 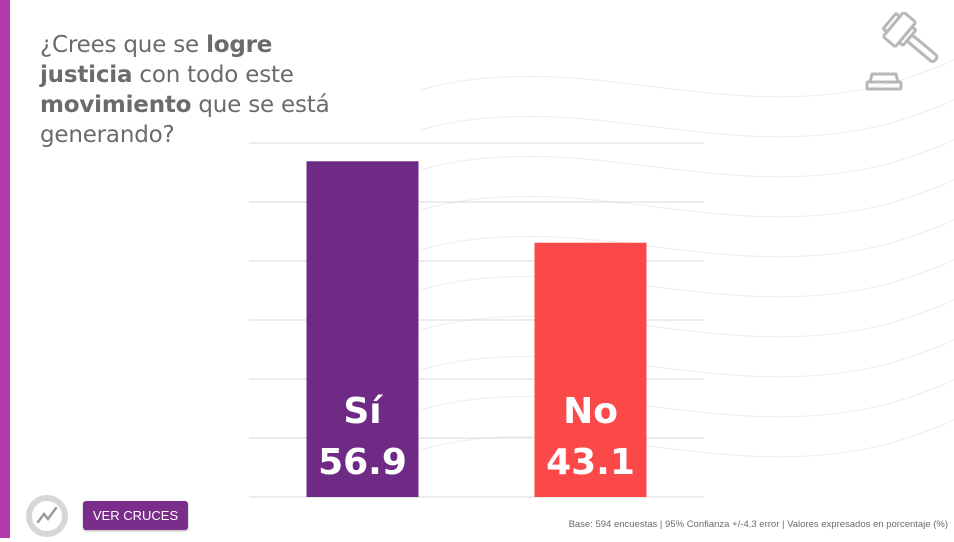 I want to click on gavel-icon, so click(x=902, y=51).